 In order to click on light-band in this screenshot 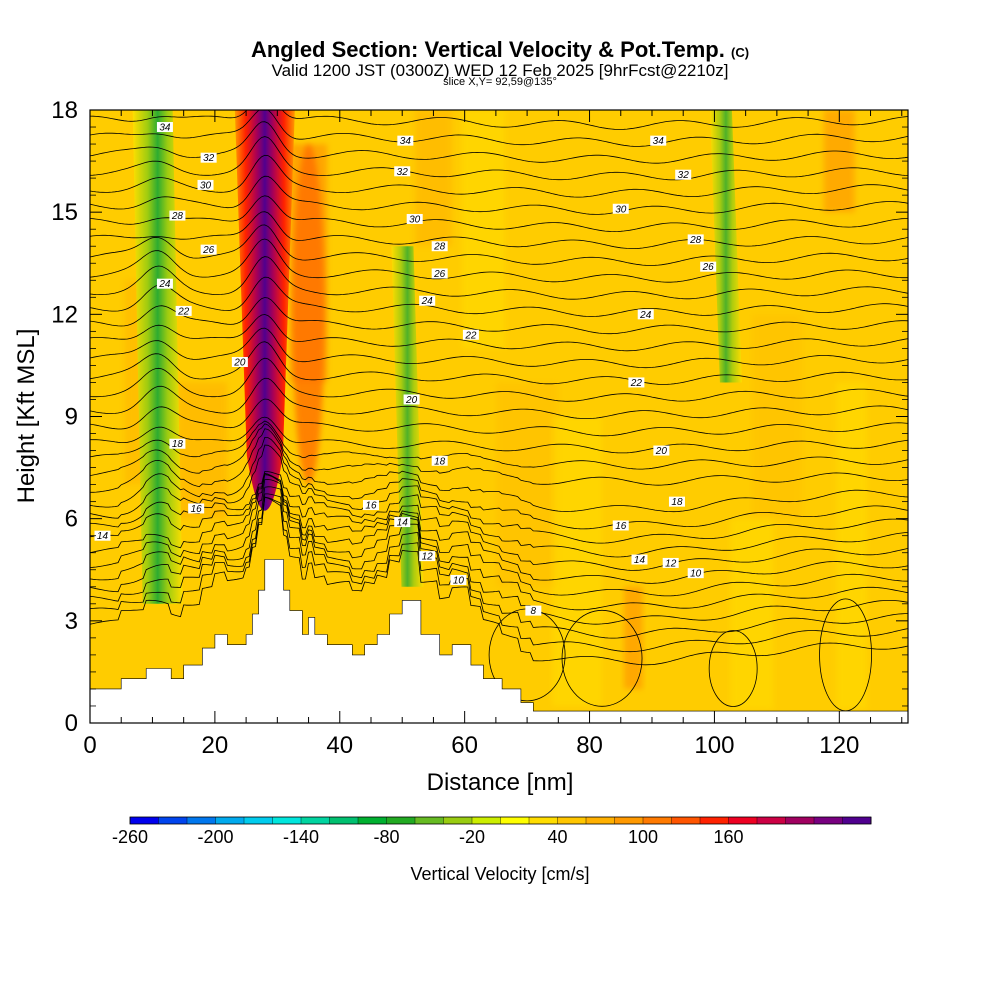, I will do `click(852, 546)`.